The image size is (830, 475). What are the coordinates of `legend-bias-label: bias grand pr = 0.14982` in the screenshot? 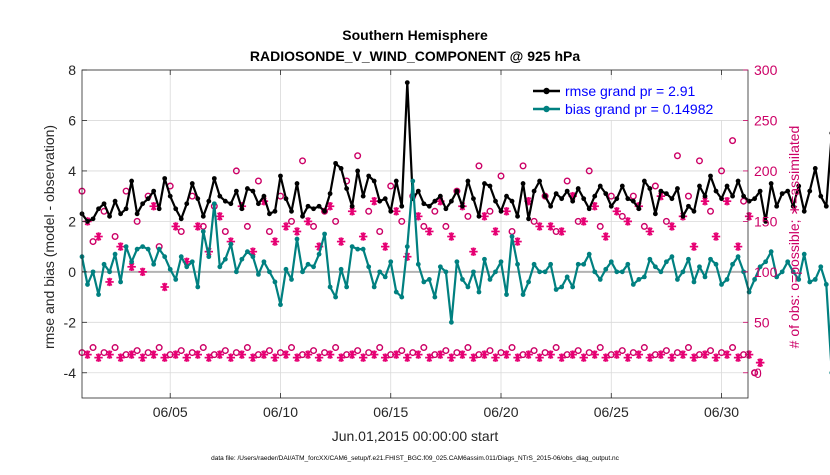 It's located at (639, 109).